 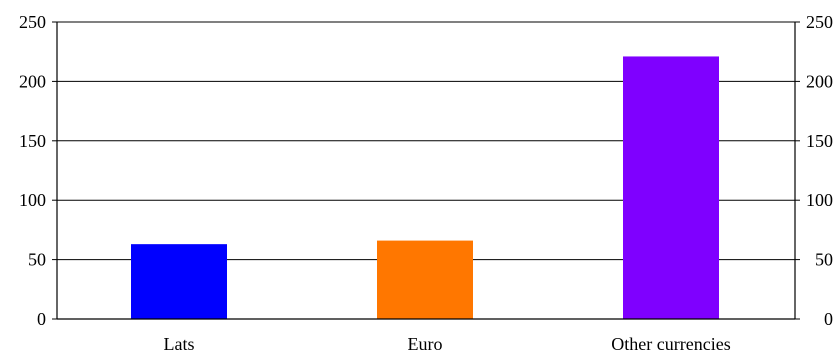 What do you see at coordinates (447, 343) in the screenshot?
I see `x-category-labels: Lats Euro Other currencies` at bounding box center [447, 343].